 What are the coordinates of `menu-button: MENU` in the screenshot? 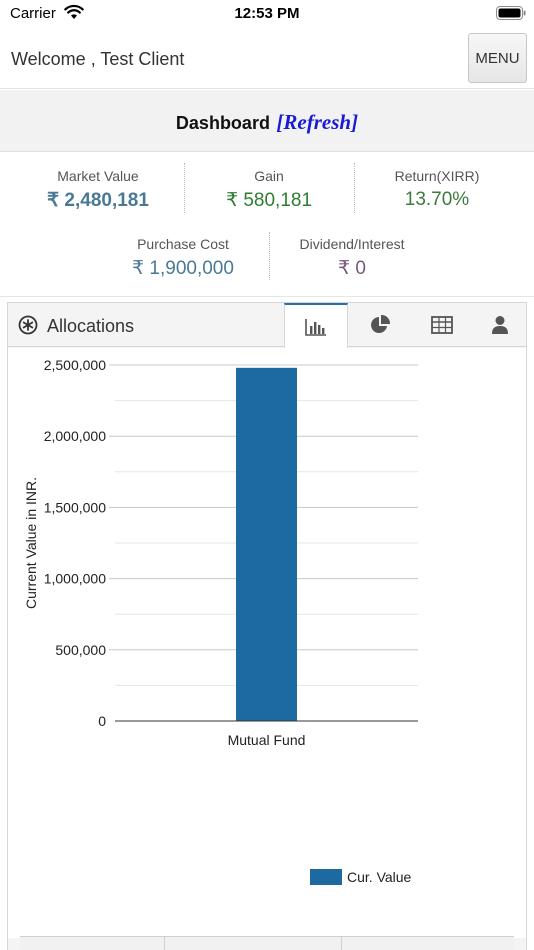 It's located at (497, 58).